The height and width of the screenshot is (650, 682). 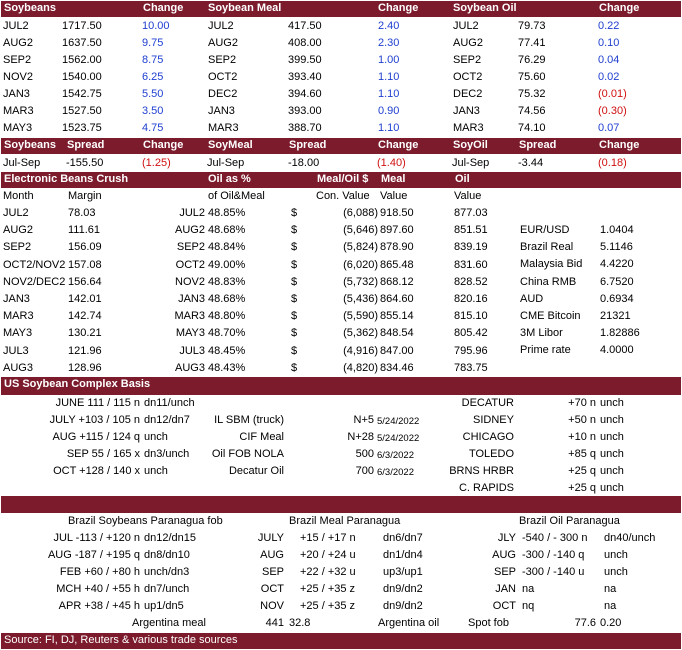 What do you see at coordinates (82, 77) in the screenshot?
I see `soy-price: 1540.00` at bounding box center [82, 77].